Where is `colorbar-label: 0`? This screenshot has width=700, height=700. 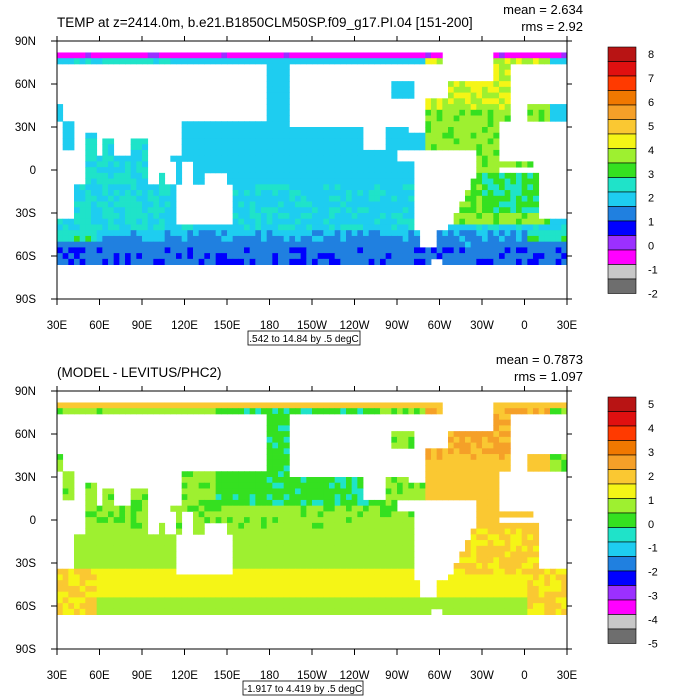 colorbar-label: 0 is located at coordinates (651, 525).